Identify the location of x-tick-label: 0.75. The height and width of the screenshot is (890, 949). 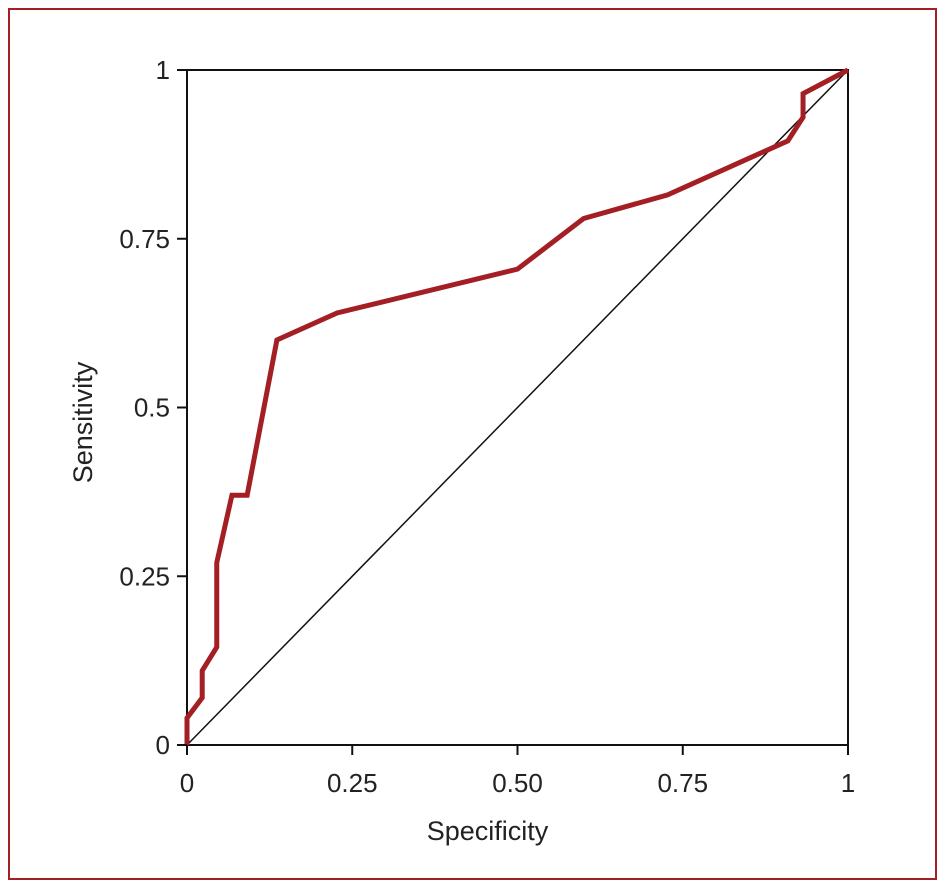
(682, 783).